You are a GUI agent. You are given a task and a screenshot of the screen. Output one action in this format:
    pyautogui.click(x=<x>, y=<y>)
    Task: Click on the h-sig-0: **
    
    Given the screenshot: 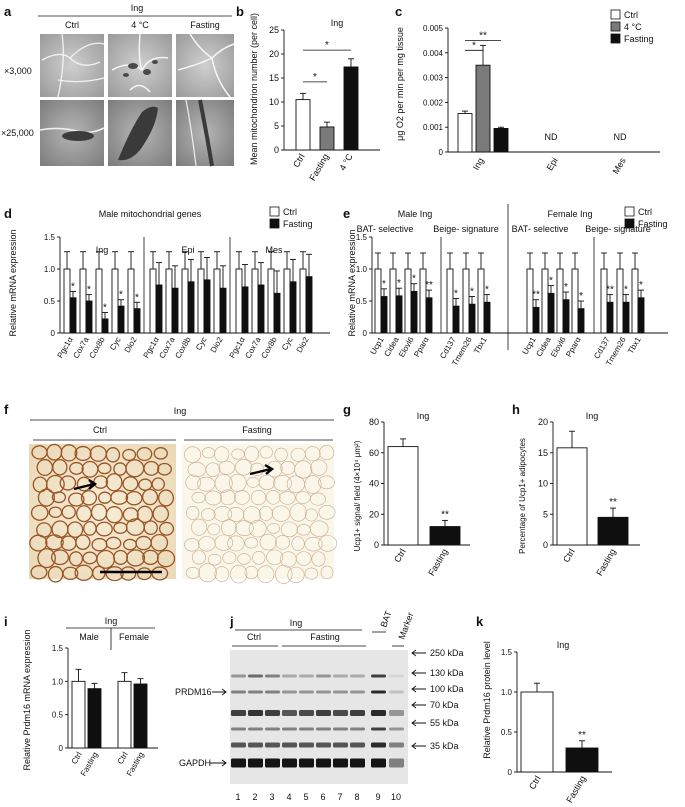 What is the action you would take?
    pyautogui.click(x=613, y=502)
    